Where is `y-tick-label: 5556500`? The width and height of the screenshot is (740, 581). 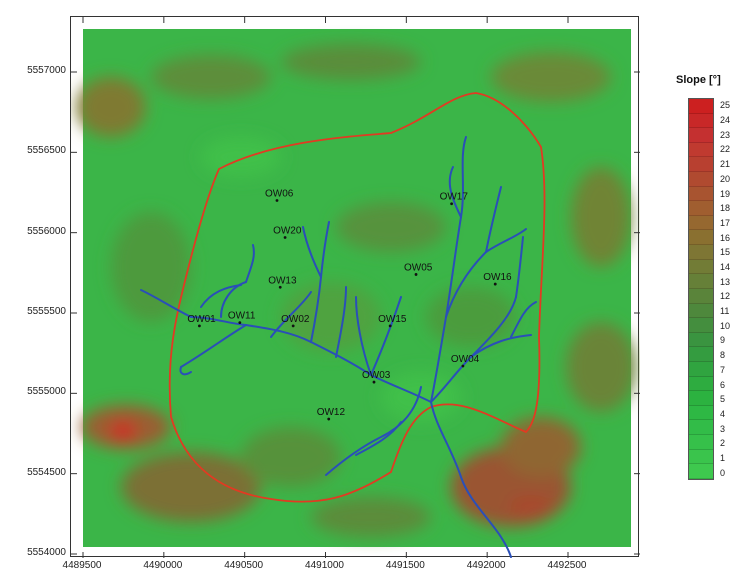 y-tick-label: 5556500 is located at coordinates (46, 151).